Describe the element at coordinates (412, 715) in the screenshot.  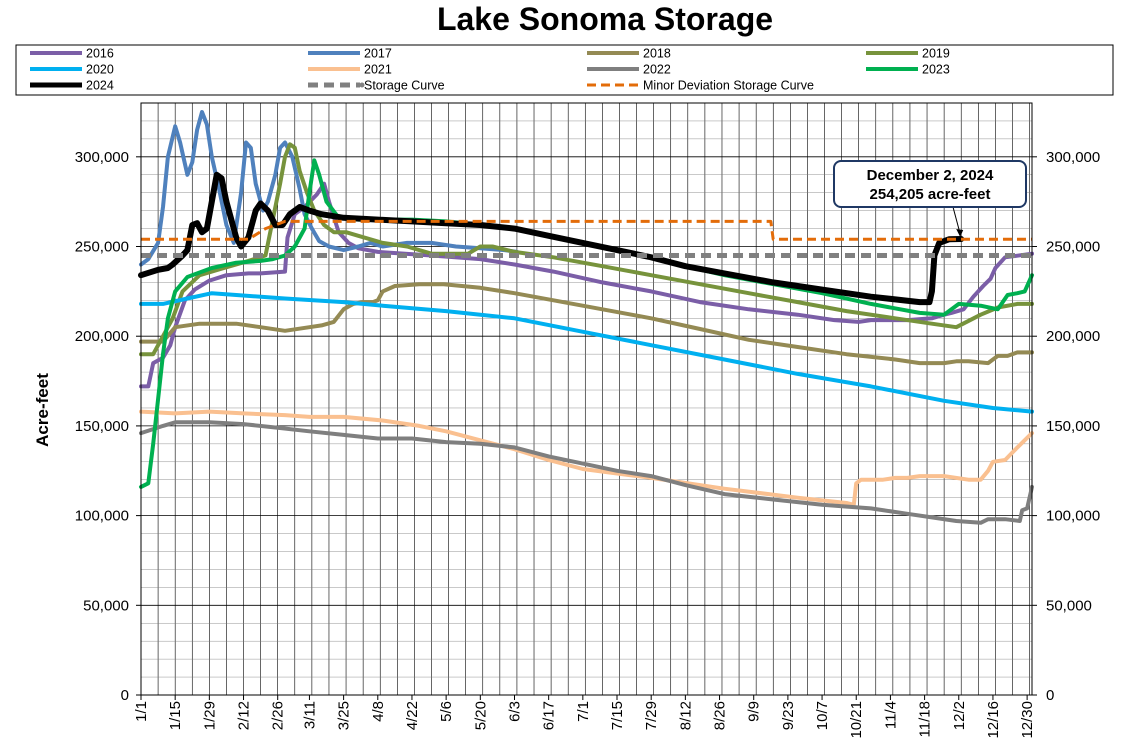
I see `x-tick-label: 4/22` at that location.